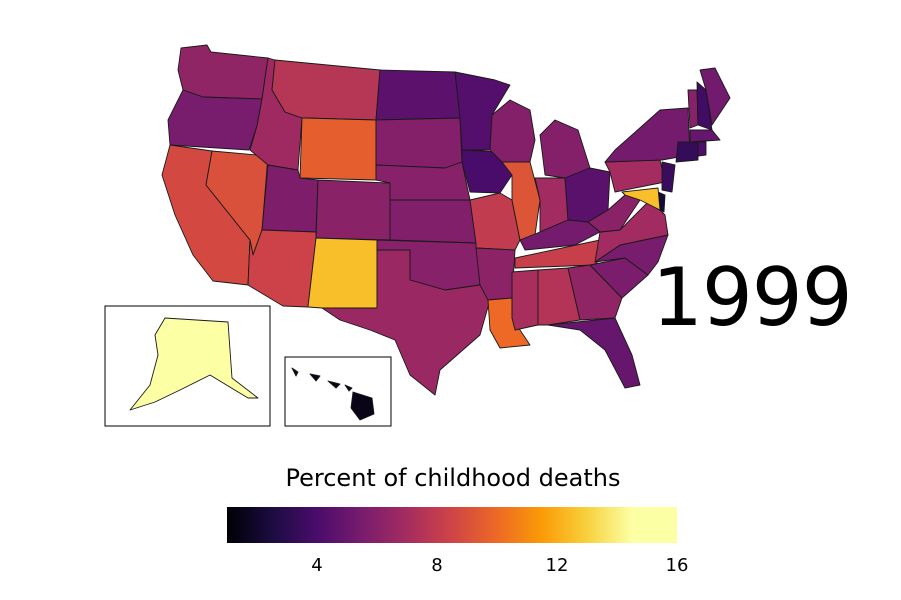 The width and height of the screenshot is (901, 600). I want to click on state-maine, so click(715, 96).